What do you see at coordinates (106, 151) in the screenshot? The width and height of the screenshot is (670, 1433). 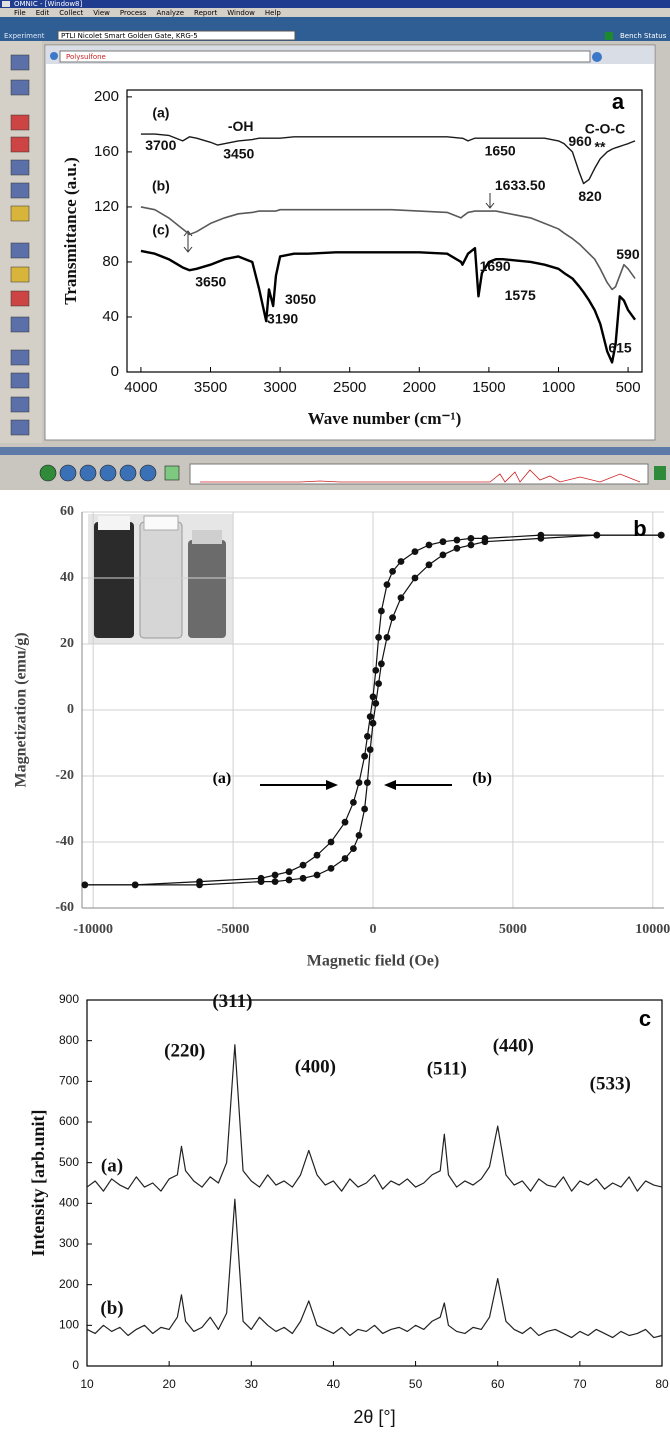 I see `y-tick-label: 160` at bounding box center [106, 151].